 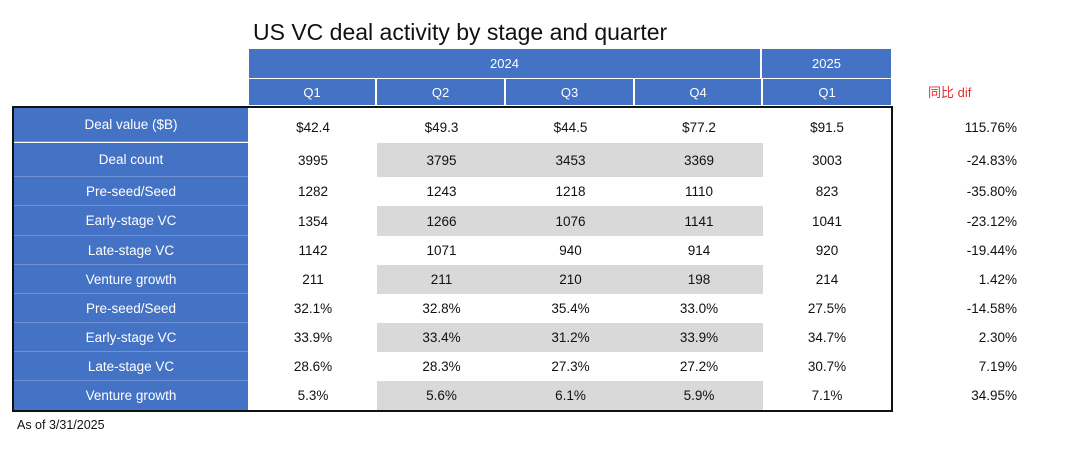 I want to click on footnote: As of 3/31/2025, so click(x=61, y=425).